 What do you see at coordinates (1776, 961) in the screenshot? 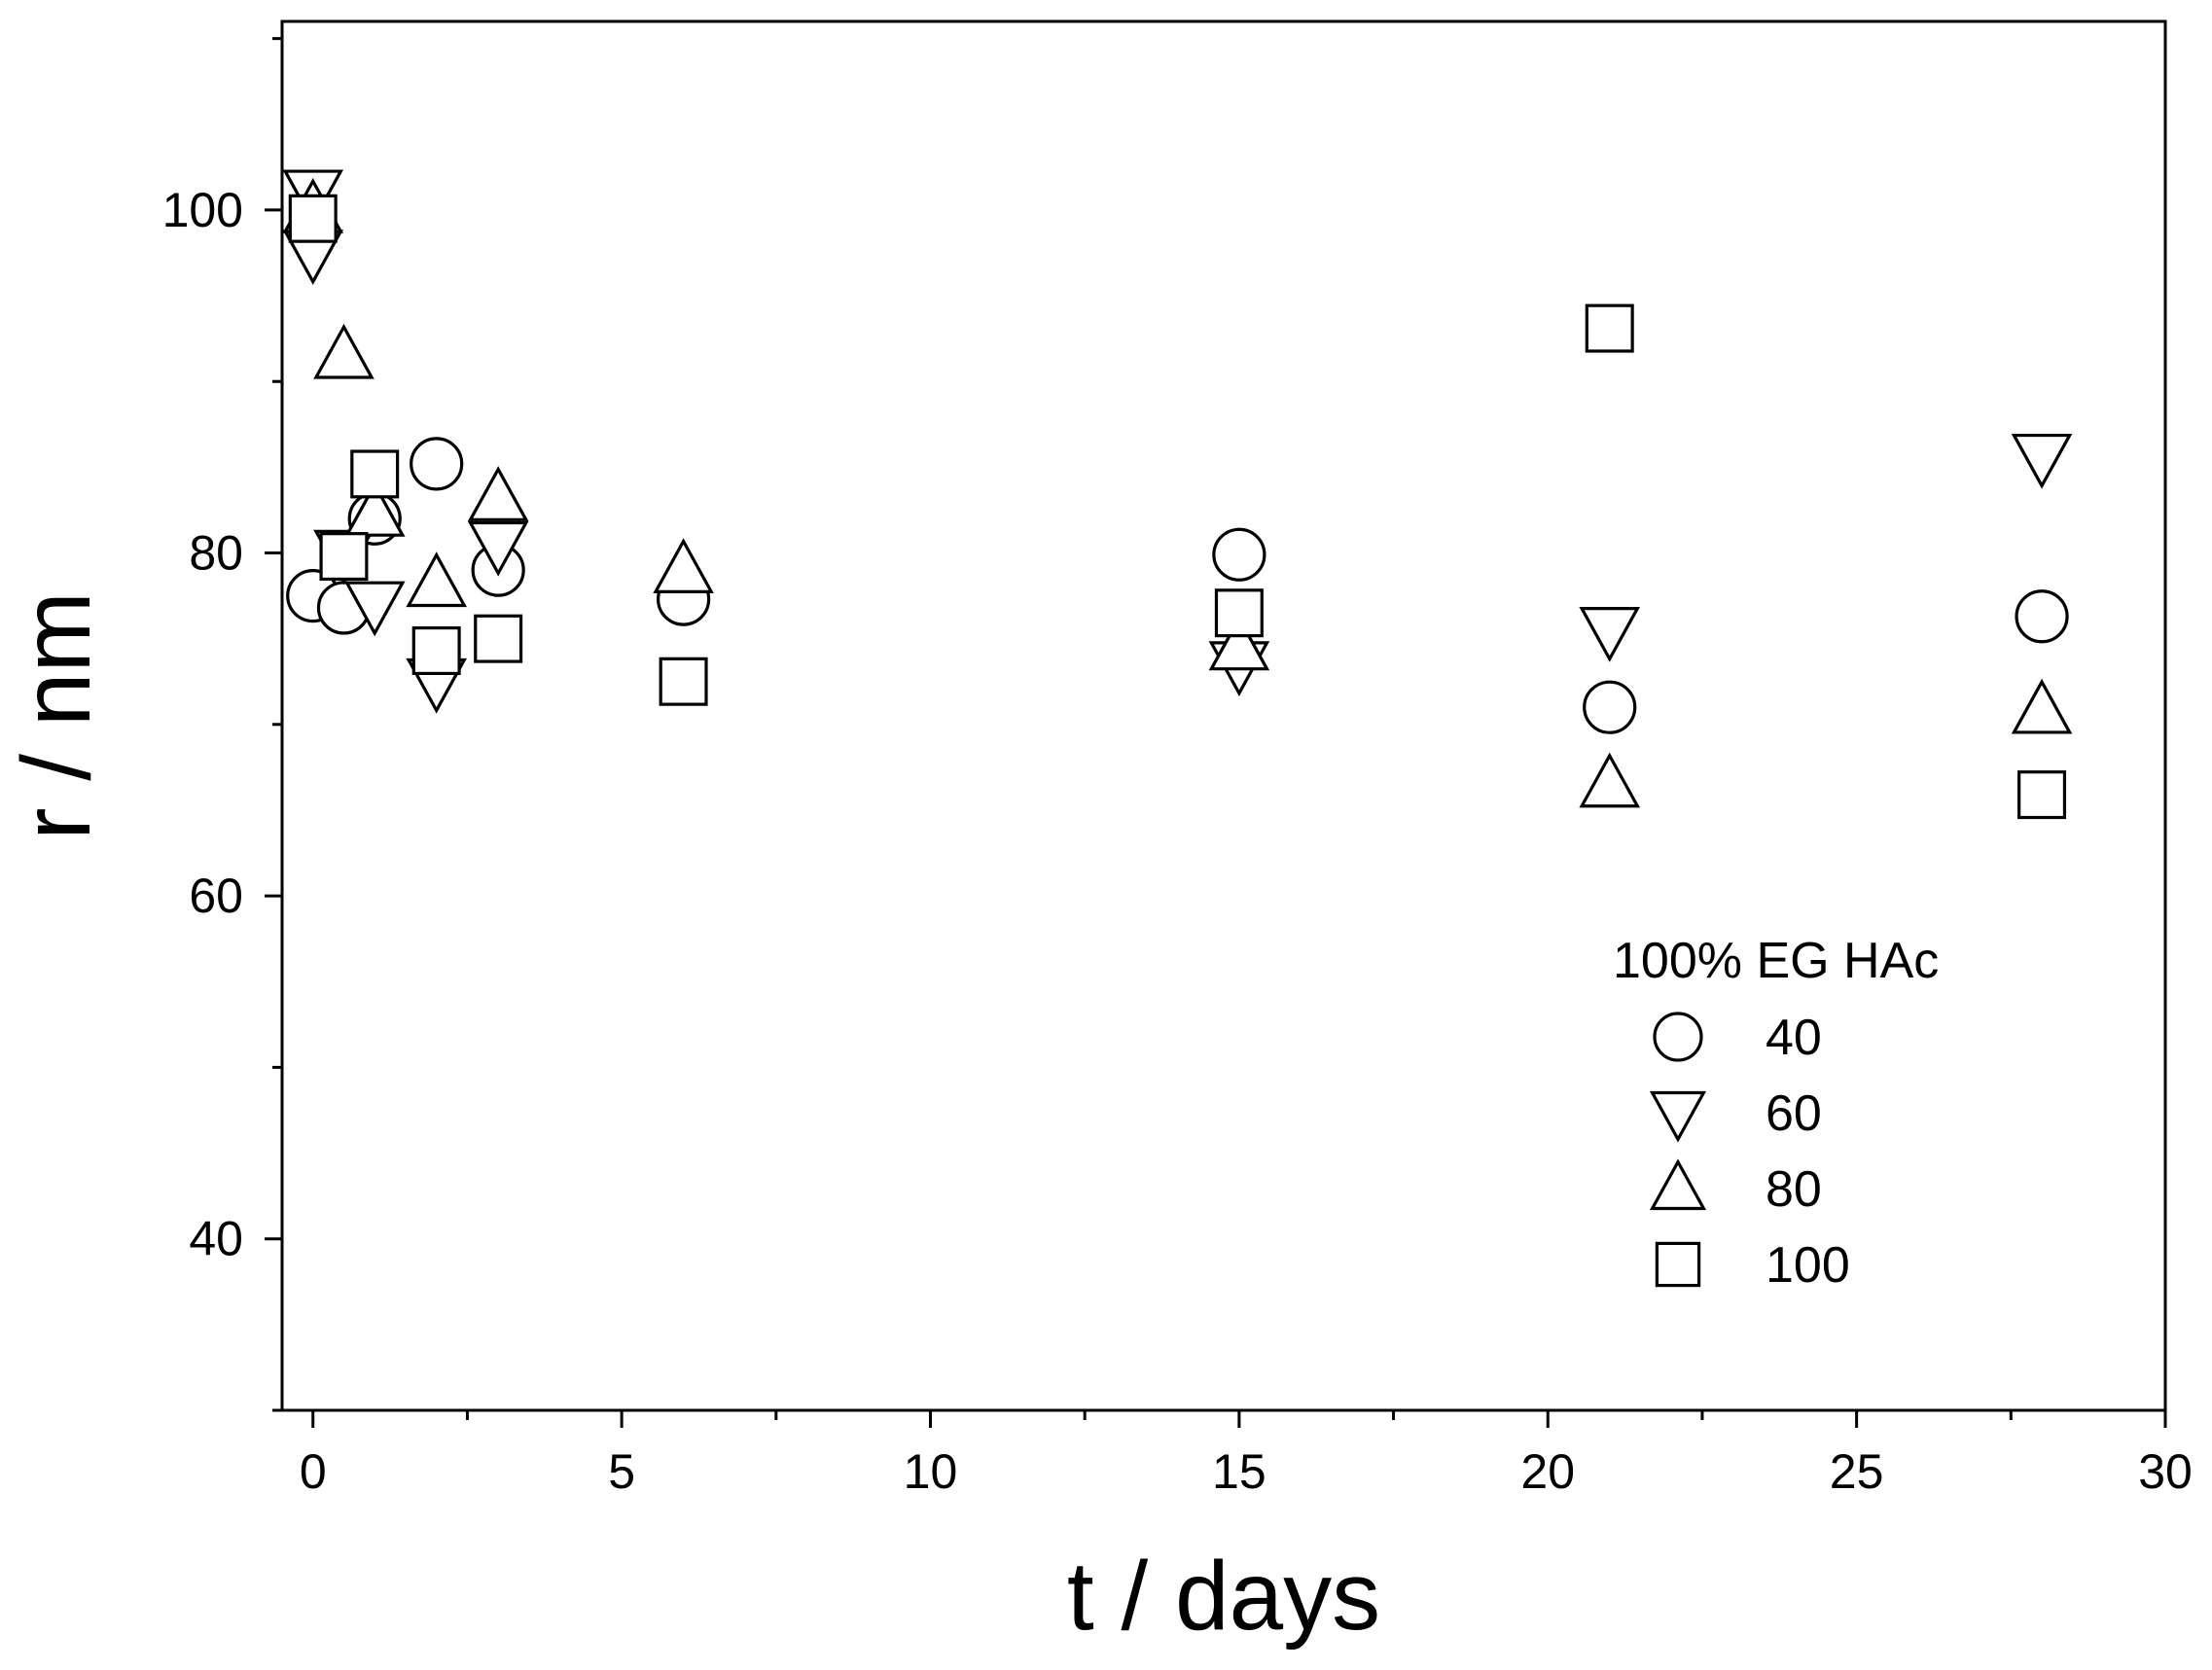
I see `legend-title: 100% EG HAc` at bounding box center [1776, 961].